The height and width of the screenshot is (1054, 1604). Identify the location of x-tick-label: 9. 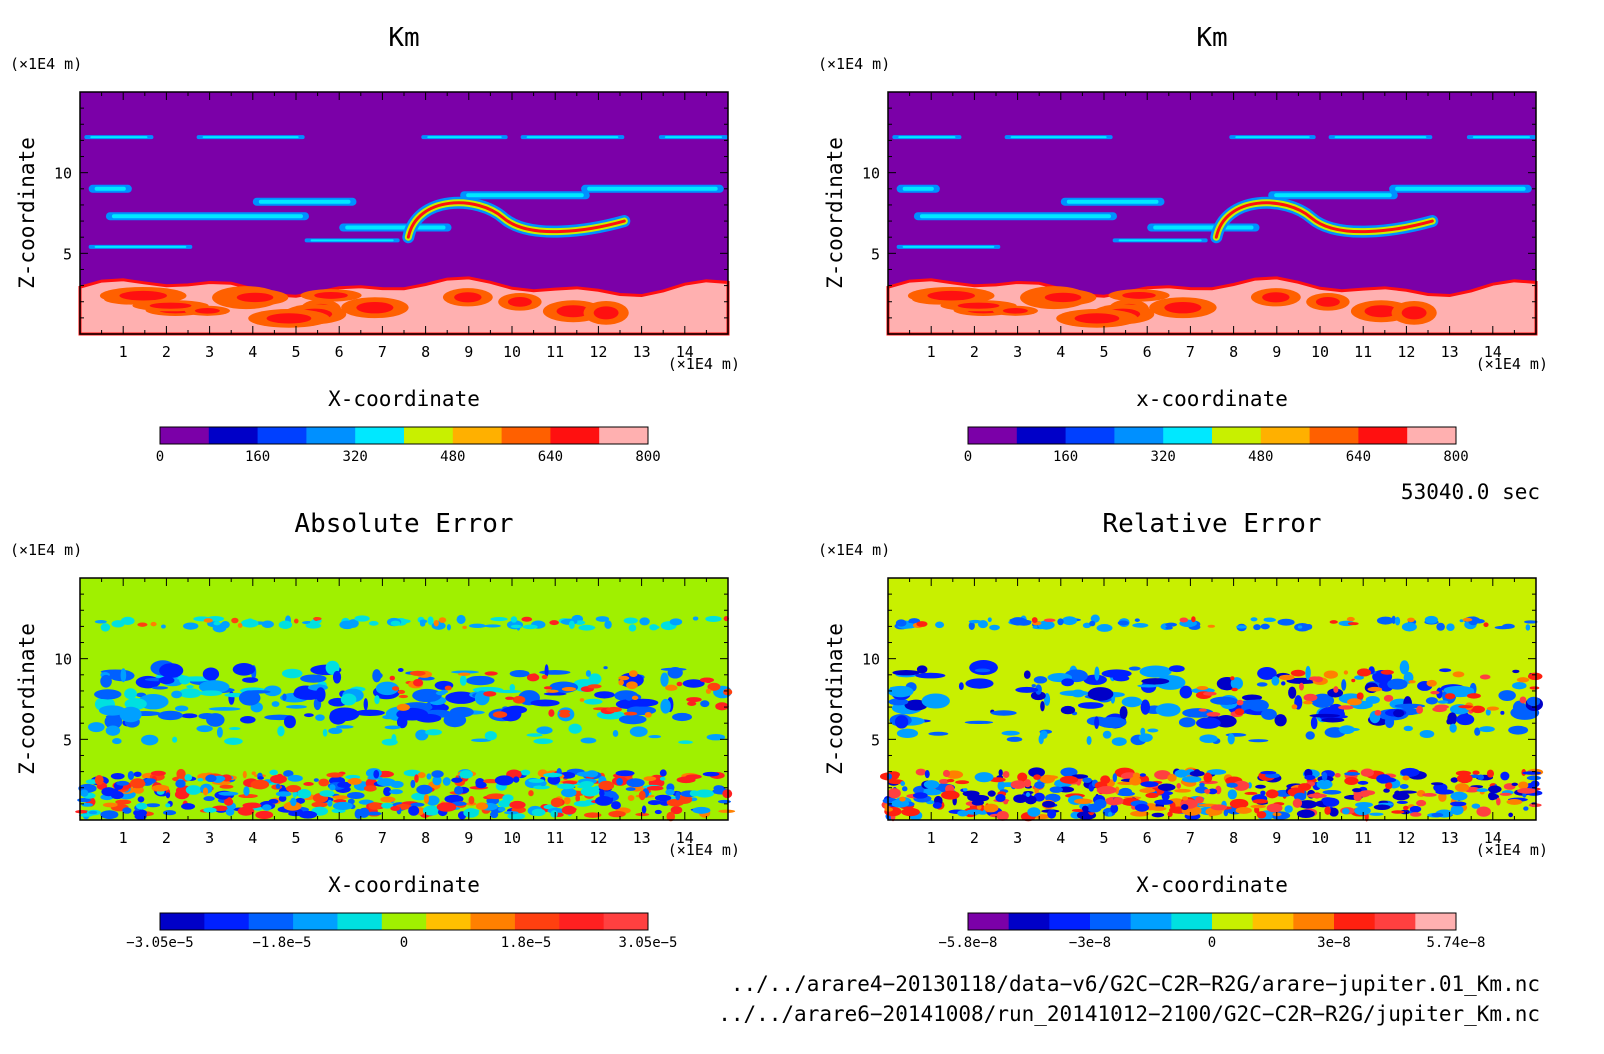
(1276, 352).